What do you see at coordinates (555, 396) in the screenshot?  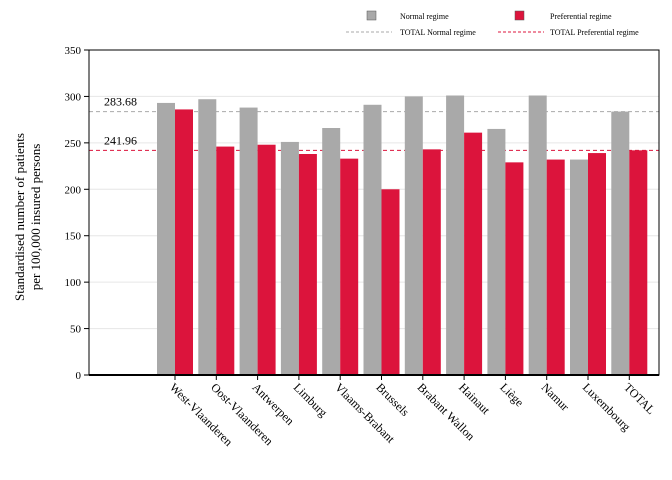 I see `x-tick-label: Namur` at bounding box center [555, 396].